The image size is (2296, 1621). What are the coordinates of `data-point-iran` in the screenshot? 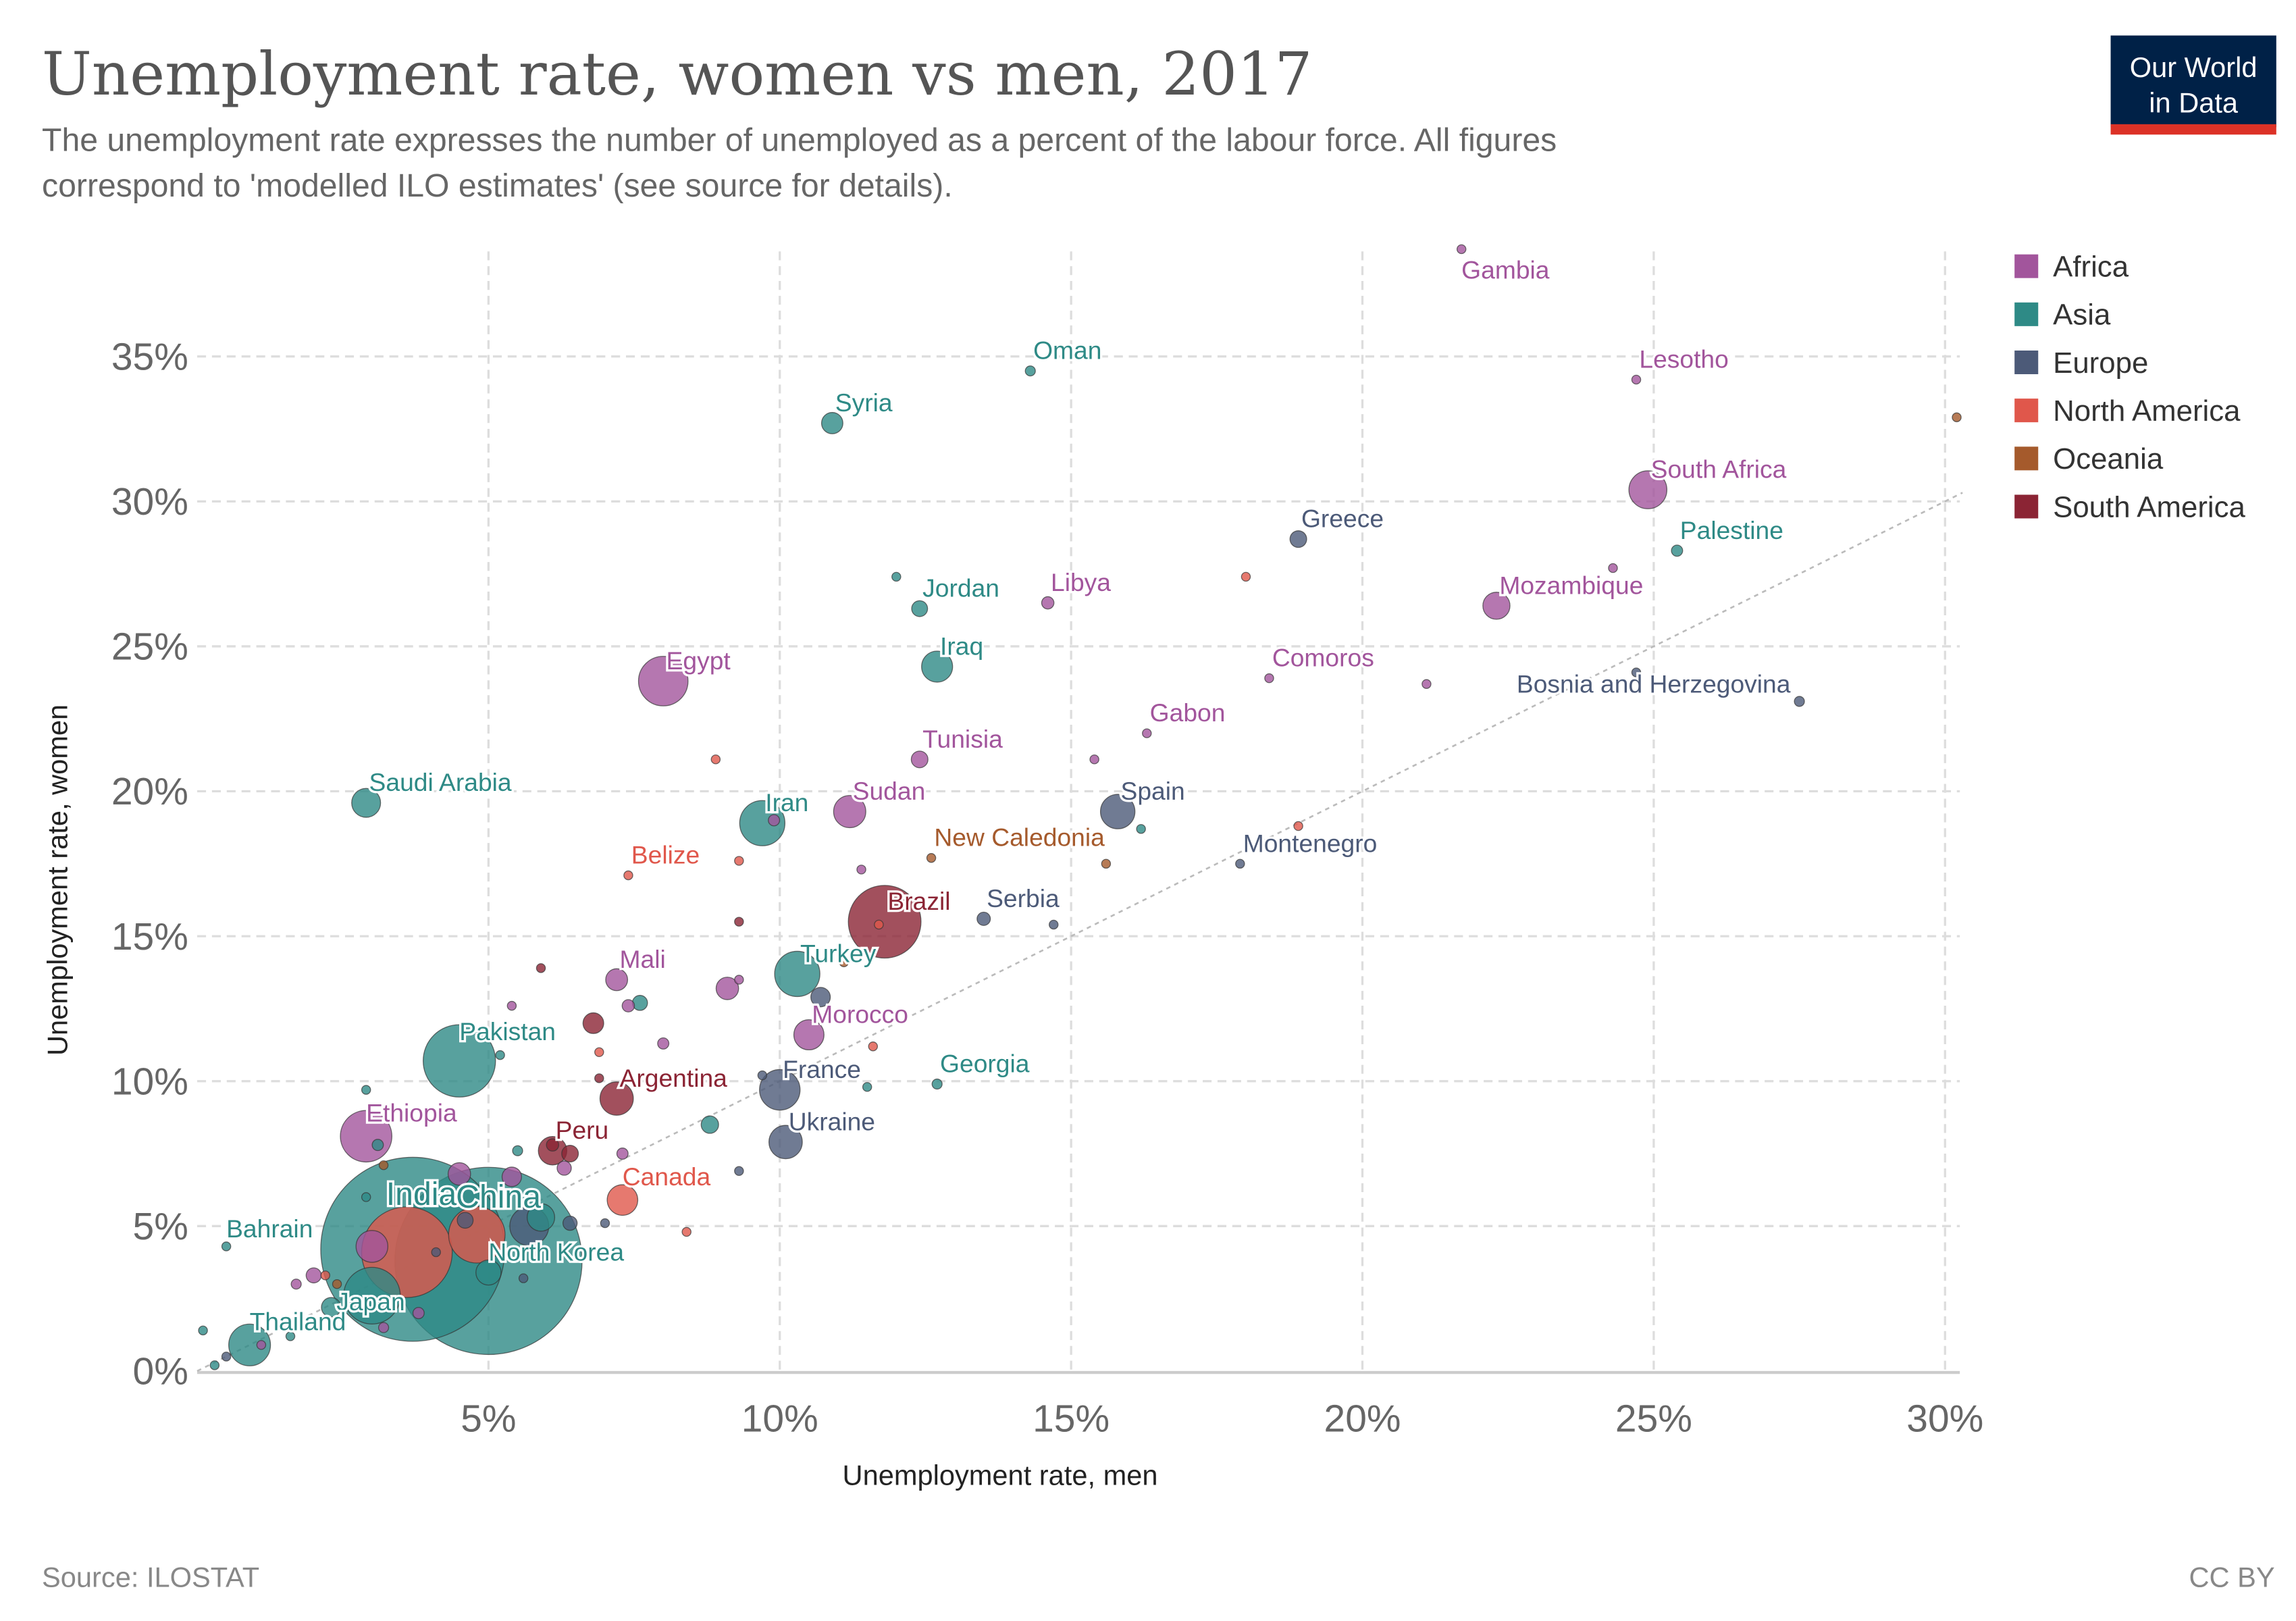 It's located at (762, 823).